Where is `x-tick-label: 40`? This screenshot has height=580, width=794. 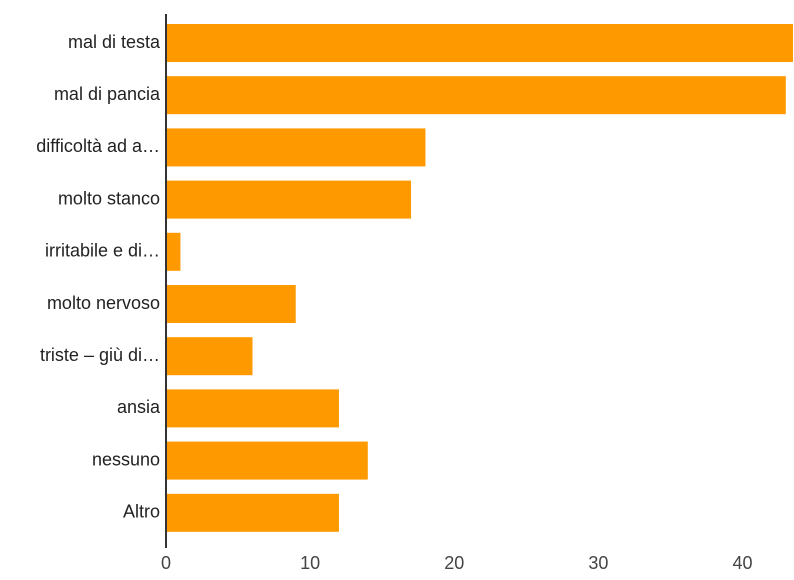 x-tick-label: 40 is located at coordinates (743, 563).